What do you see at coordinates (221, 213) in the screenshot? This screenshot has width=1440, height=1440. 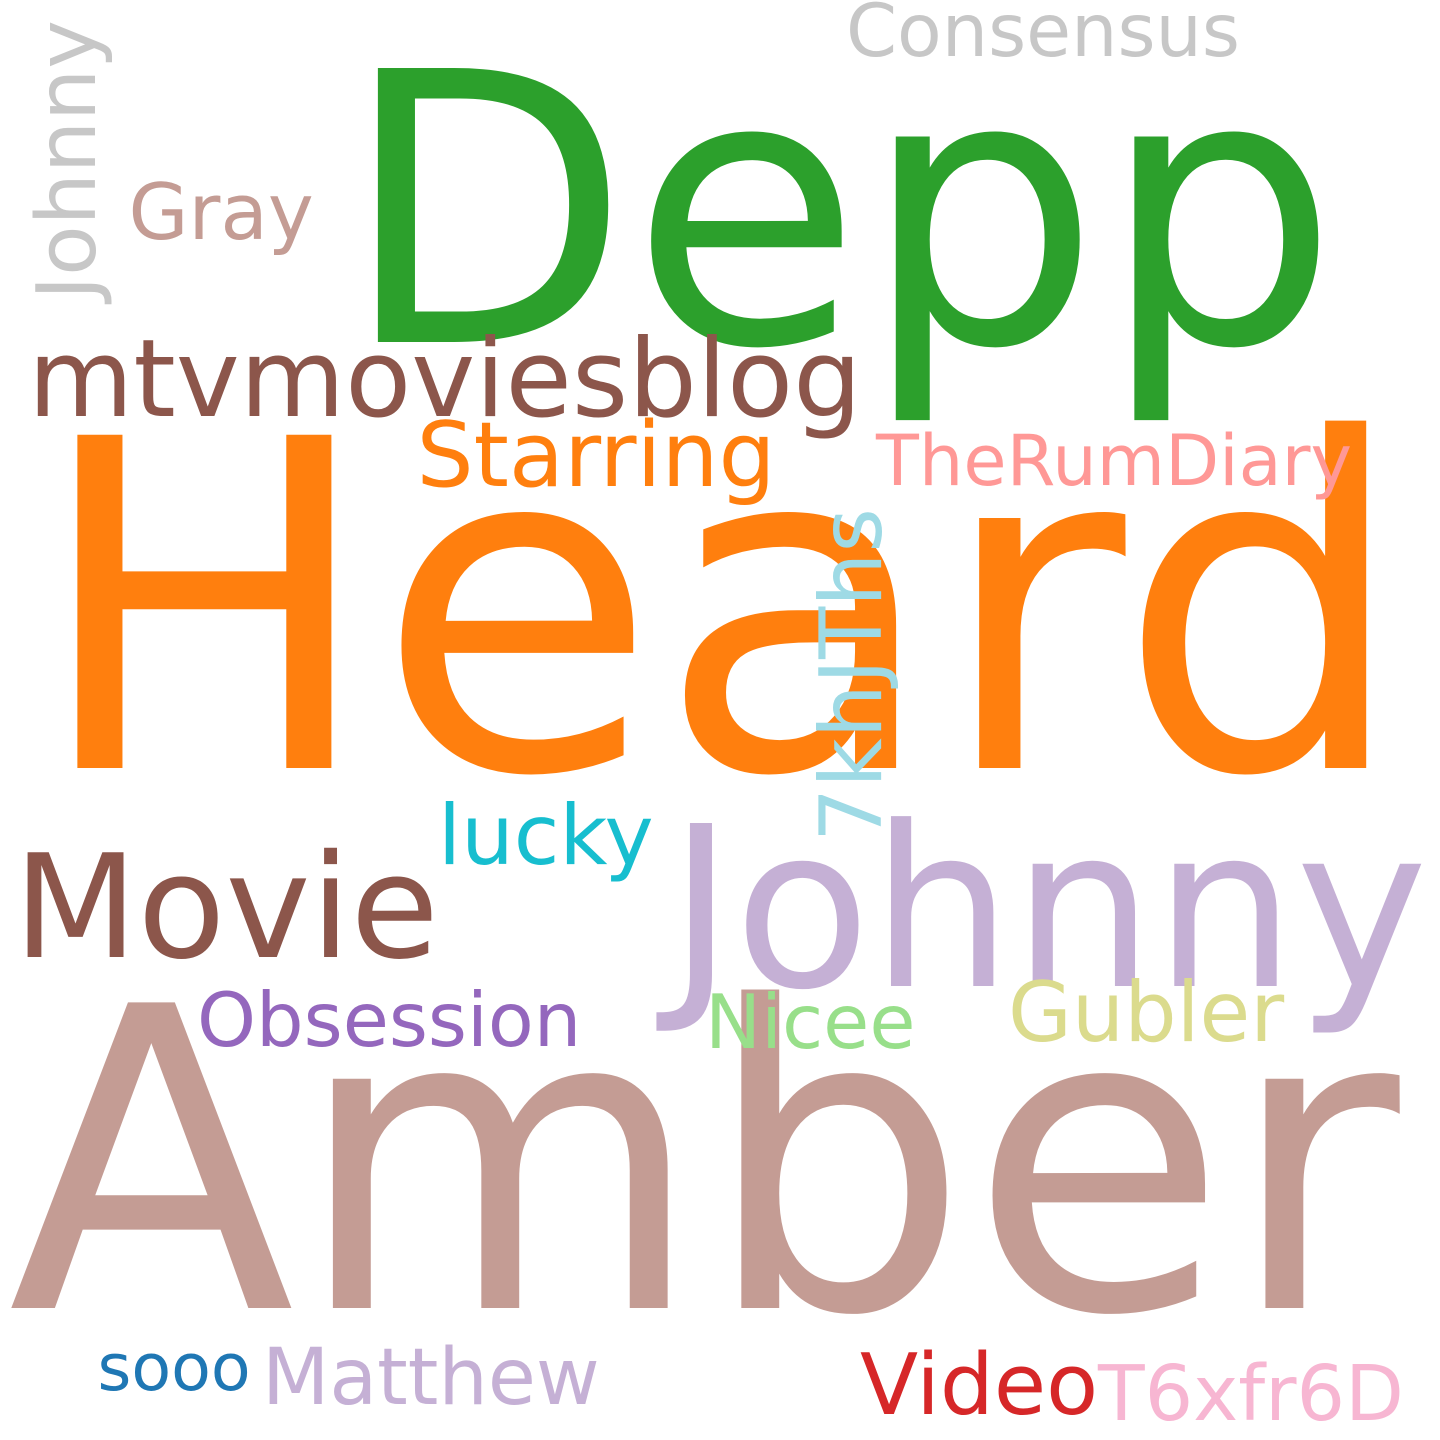 I see `word-gray: Gray` at bounding box center [221, 213].